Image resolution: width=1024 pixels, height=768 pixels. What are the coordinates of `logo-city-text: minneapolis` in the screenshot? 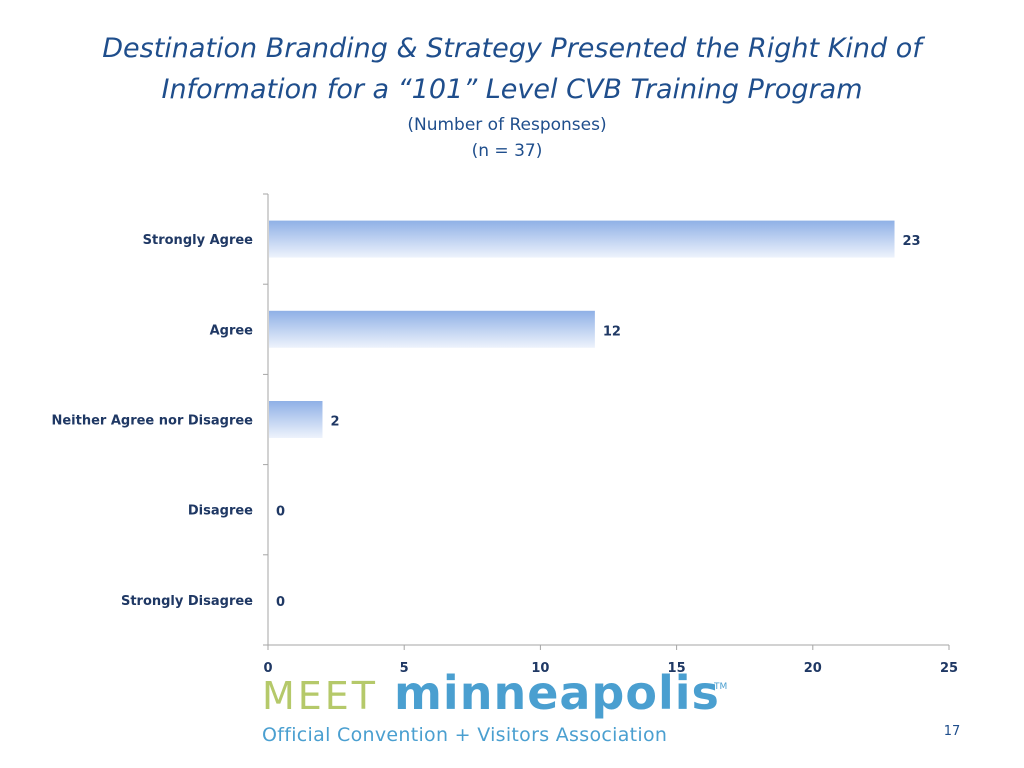 It's located at (557, 693).